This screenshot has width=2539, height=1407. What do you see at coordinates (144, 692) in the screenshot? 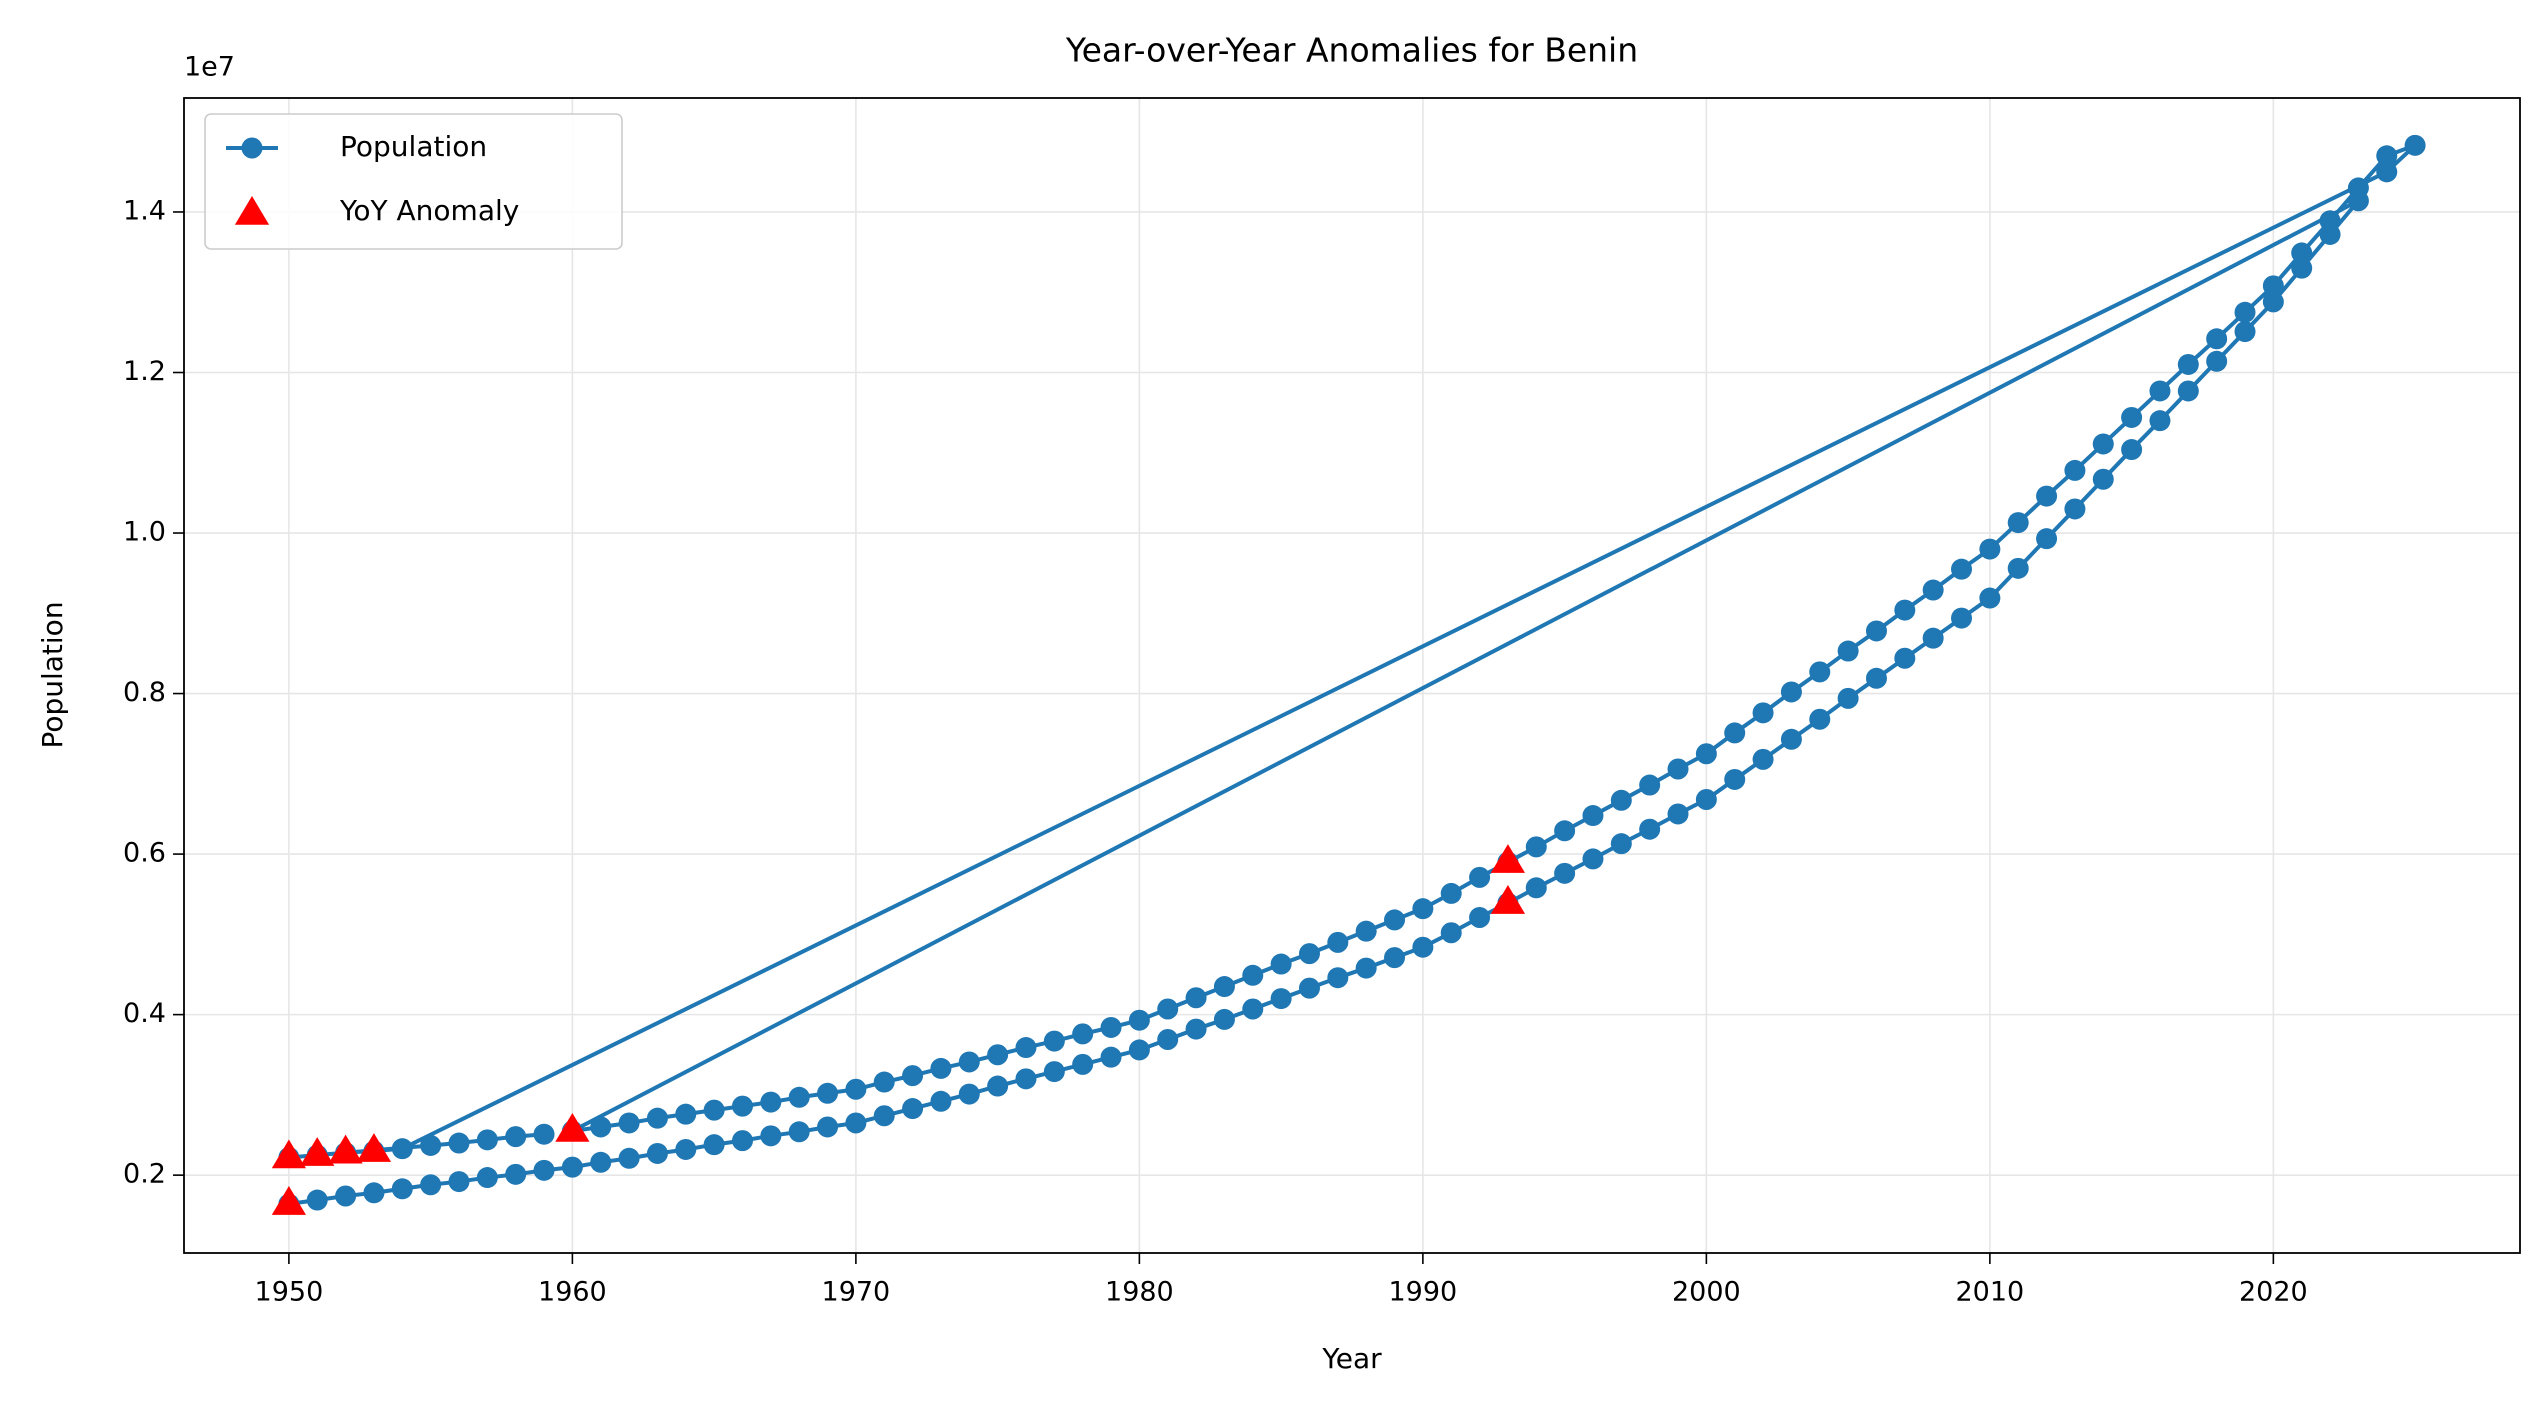
I see `y-tick-label: 0.8` at bounding box center [144, 692].